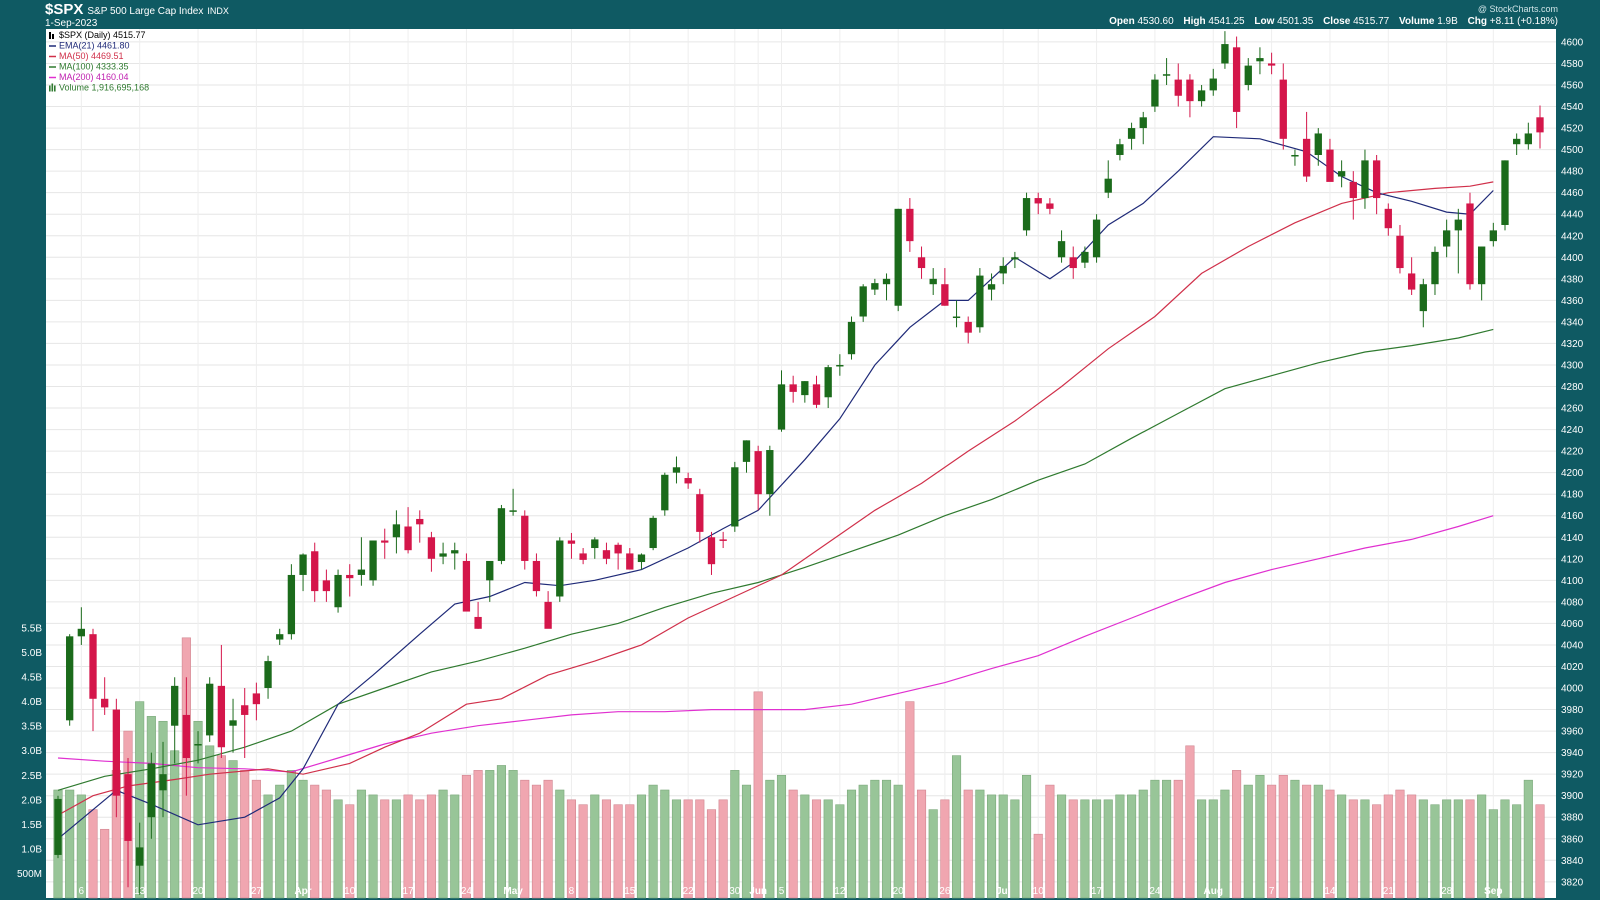  What do you see at coordinates (1572, 473) in the screenshot?
I see `price-tick-label: 4200` at bounding box center [1572, 473].